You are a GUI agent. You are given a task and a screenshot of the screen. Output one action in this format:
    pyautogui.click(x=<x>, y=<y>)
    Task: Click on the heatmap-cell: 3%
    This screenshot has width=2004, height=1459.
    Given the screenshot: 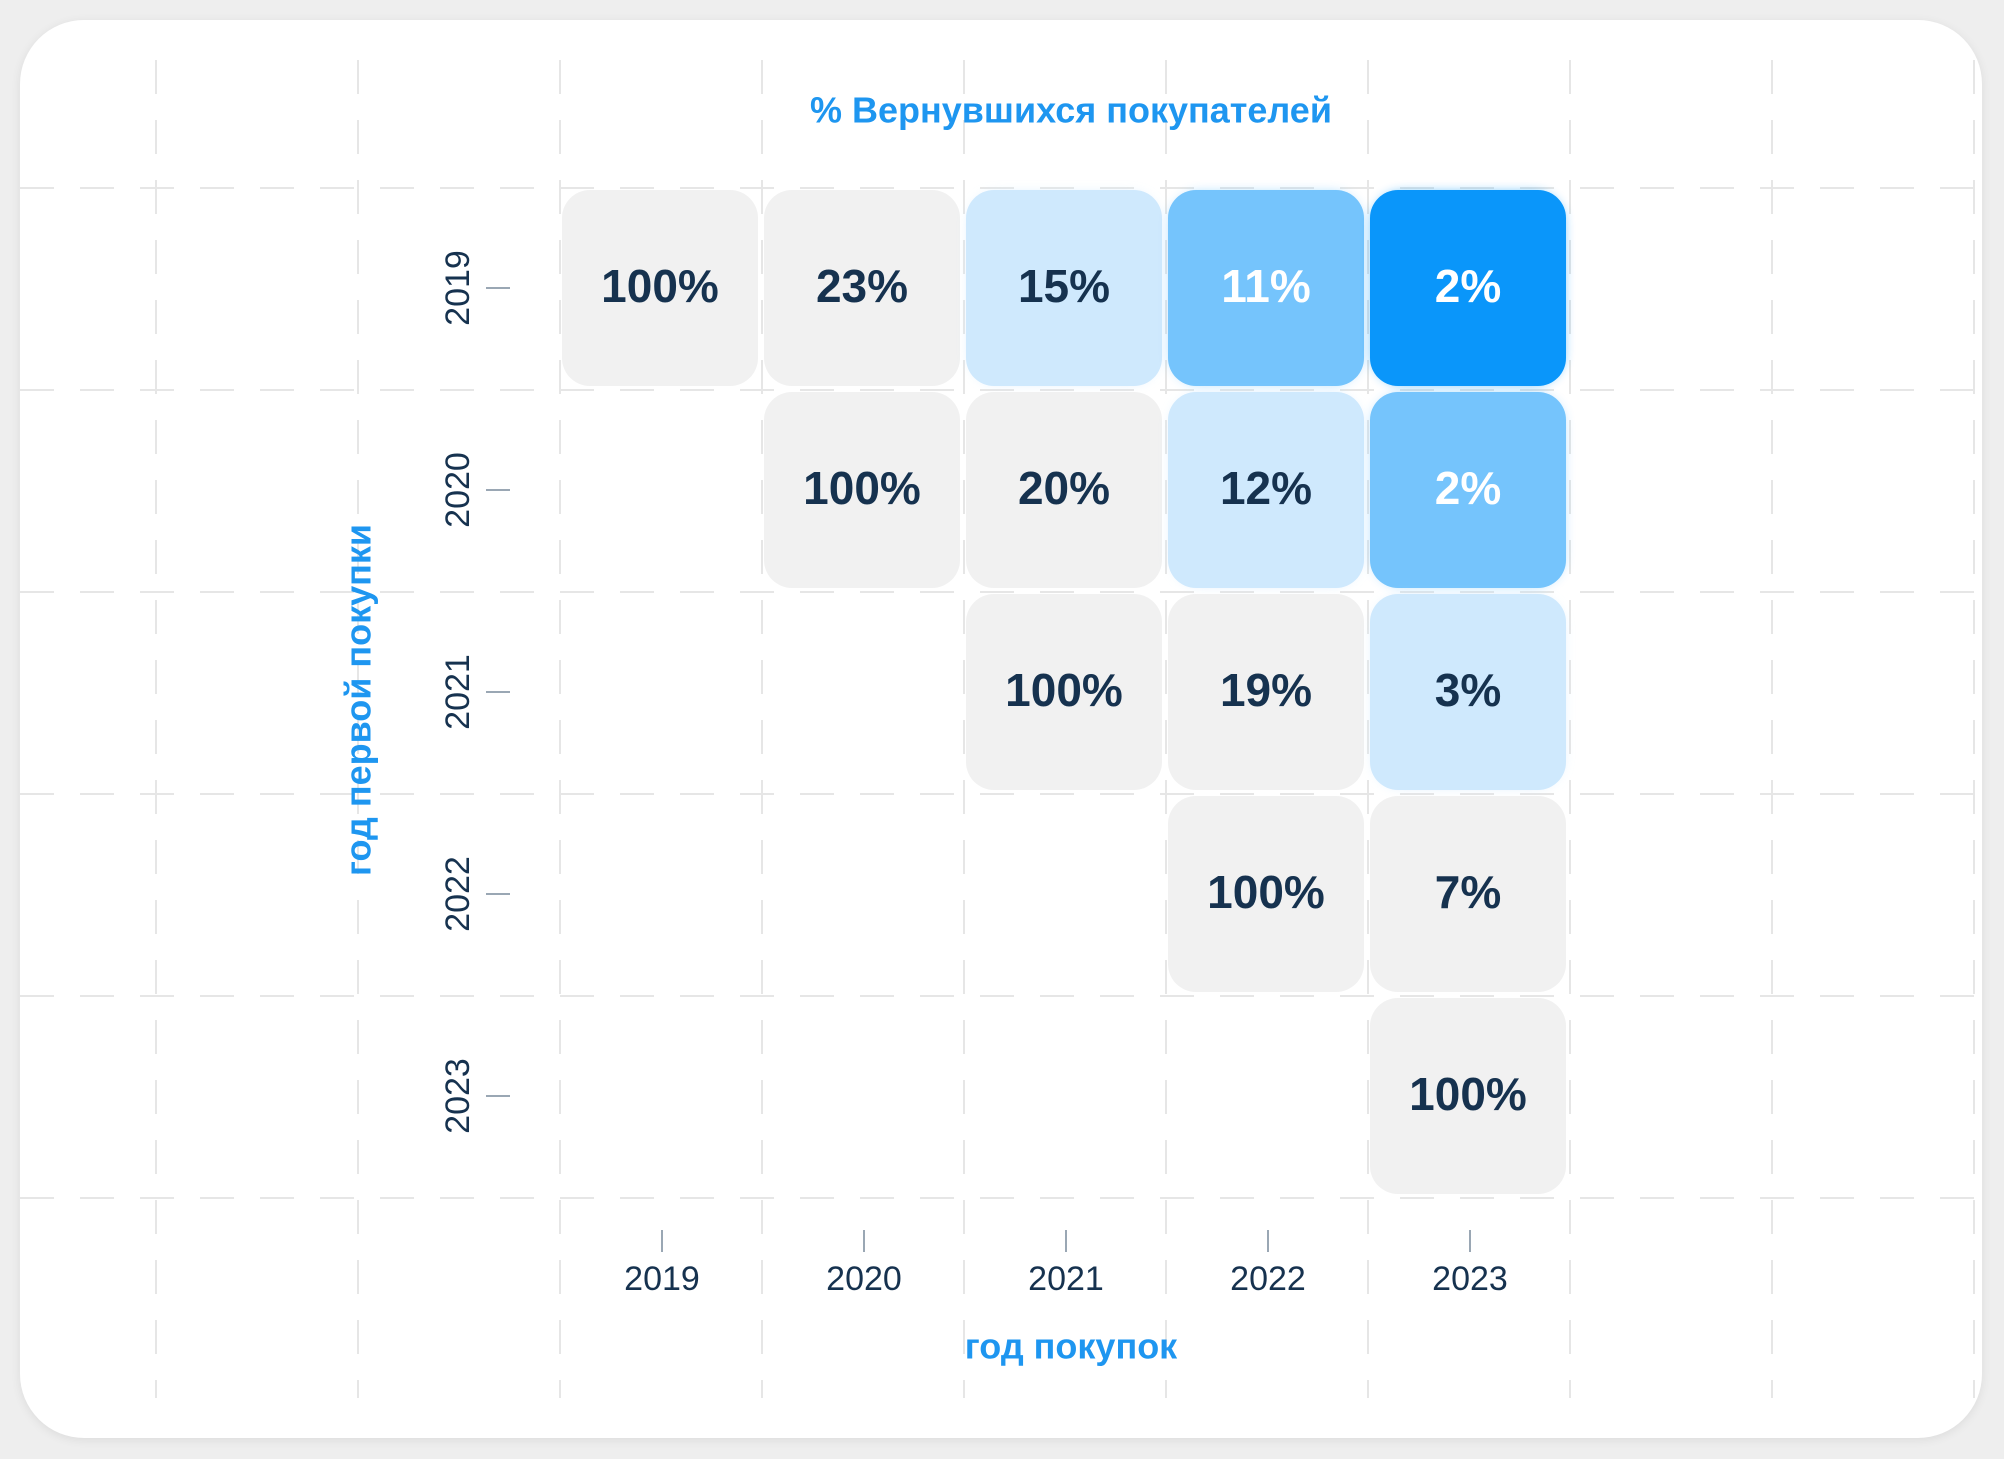 What is the action you would take?
    pyautogui.click(x=1468, y=692)
    